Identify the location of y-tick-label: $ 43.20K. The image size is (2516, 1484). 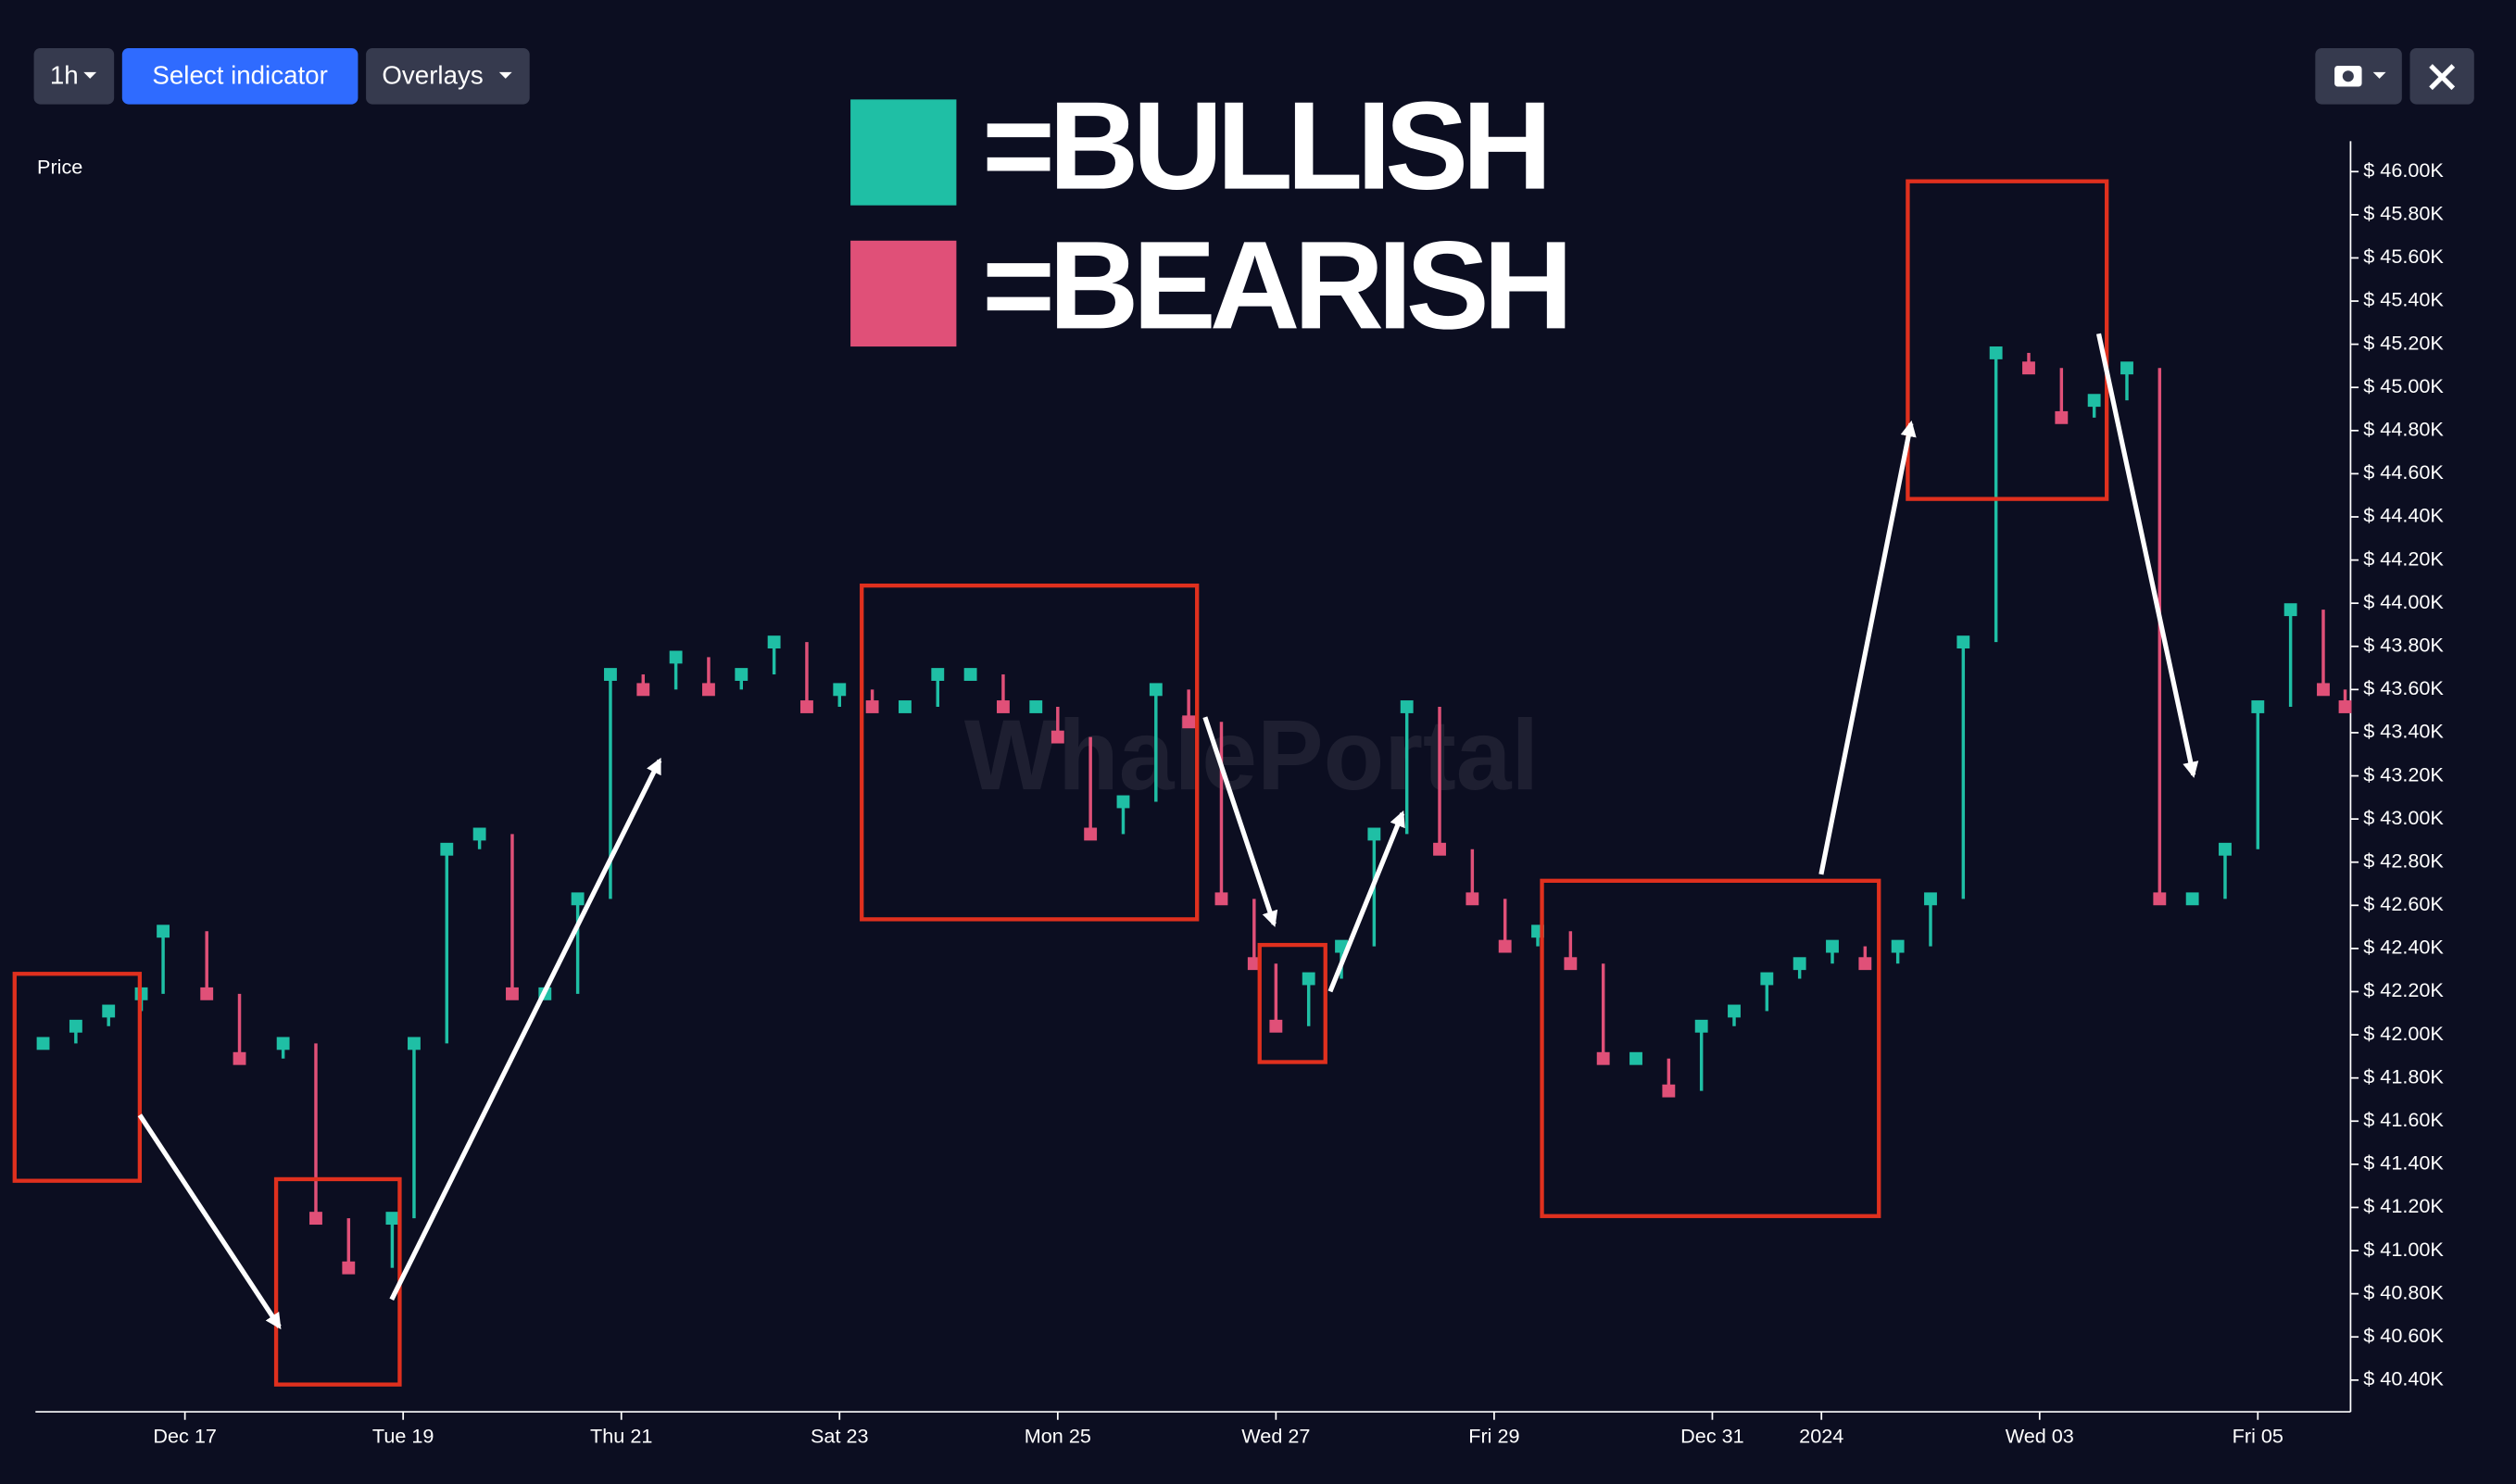
(2403, 774).